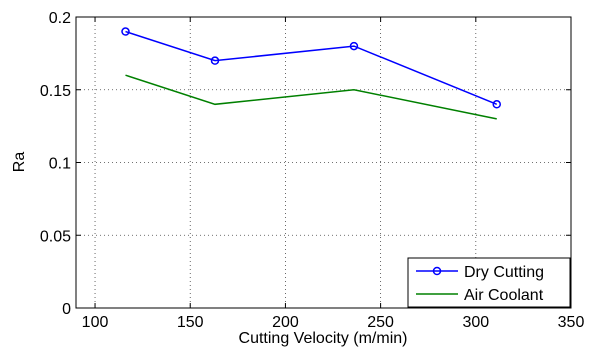 The image size is (589, 348). I want to click on y-tick-label: 0.15, so click(55, 91).